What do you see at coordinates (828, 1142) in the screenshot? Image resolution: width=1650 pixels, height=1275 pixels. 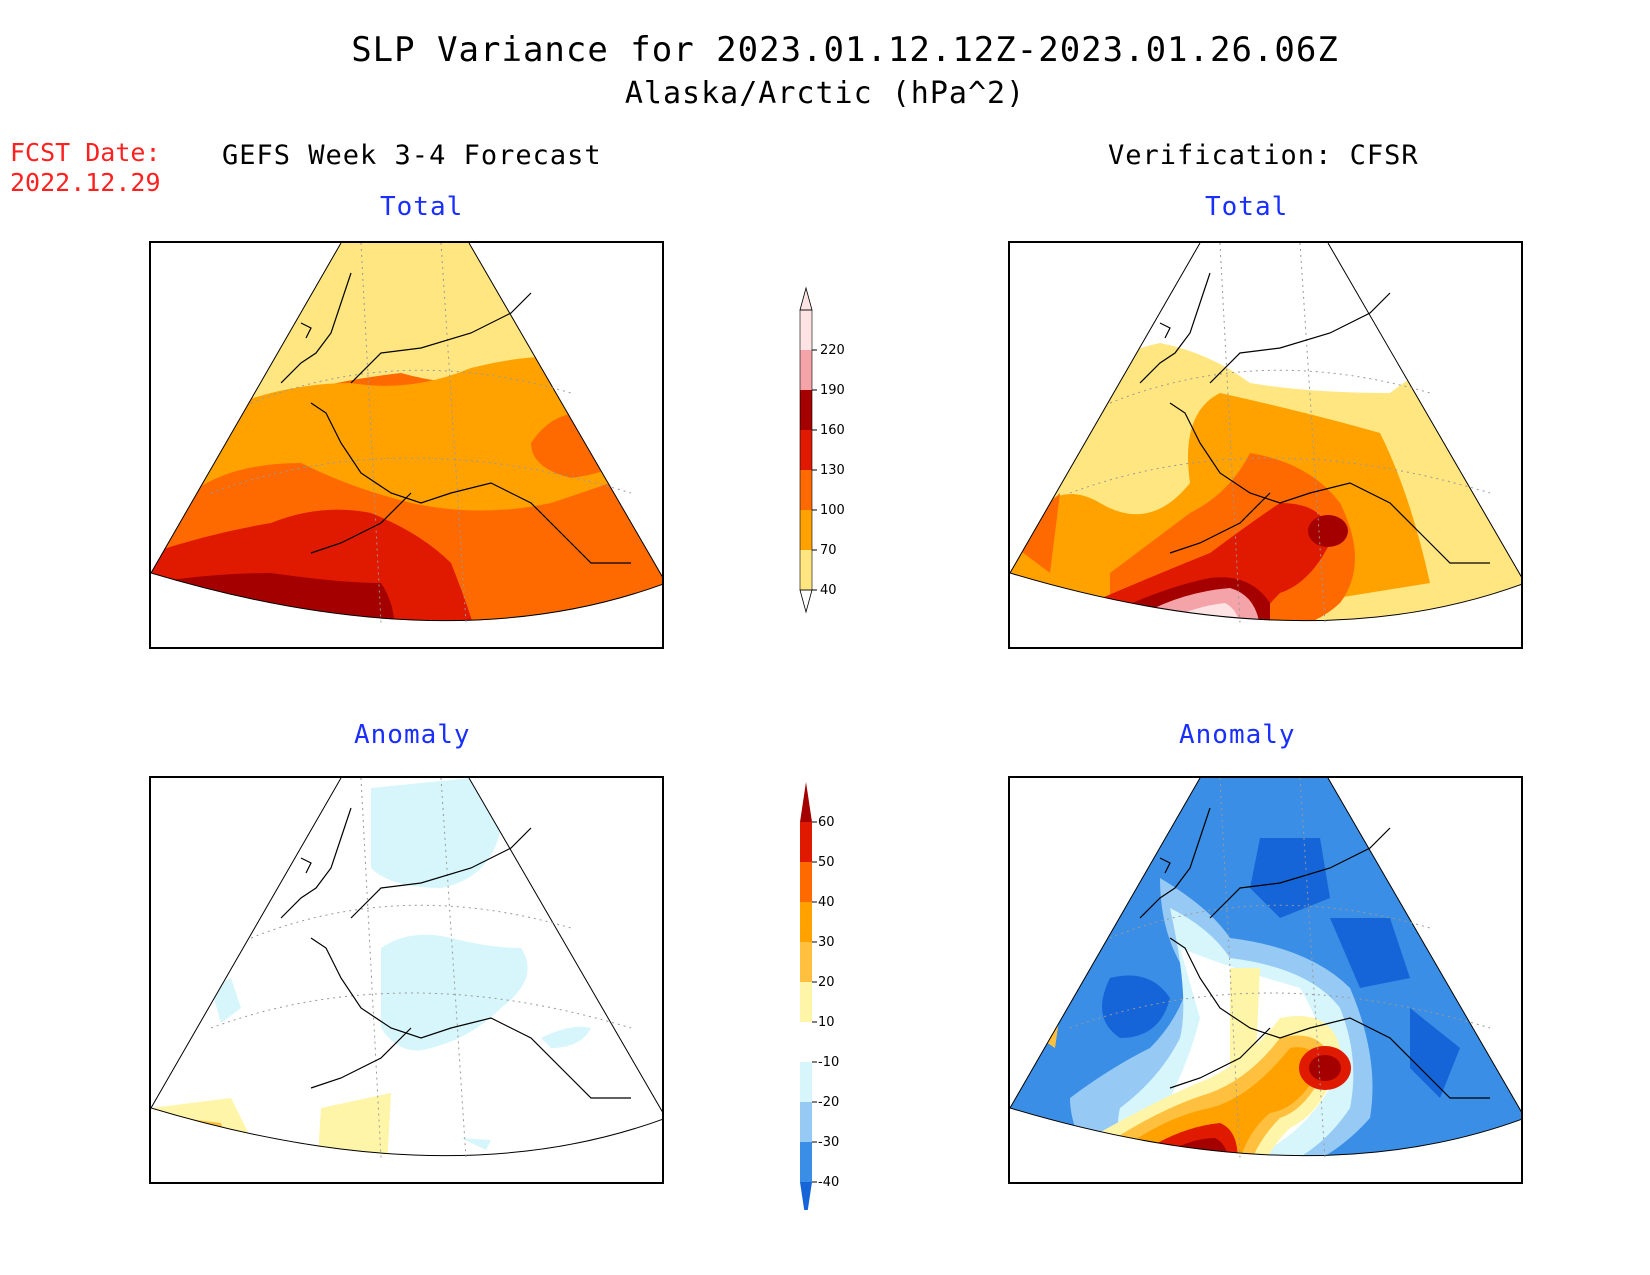 I see `anomaly-colorbar-label: -30` at bounding box center [828, 1142].